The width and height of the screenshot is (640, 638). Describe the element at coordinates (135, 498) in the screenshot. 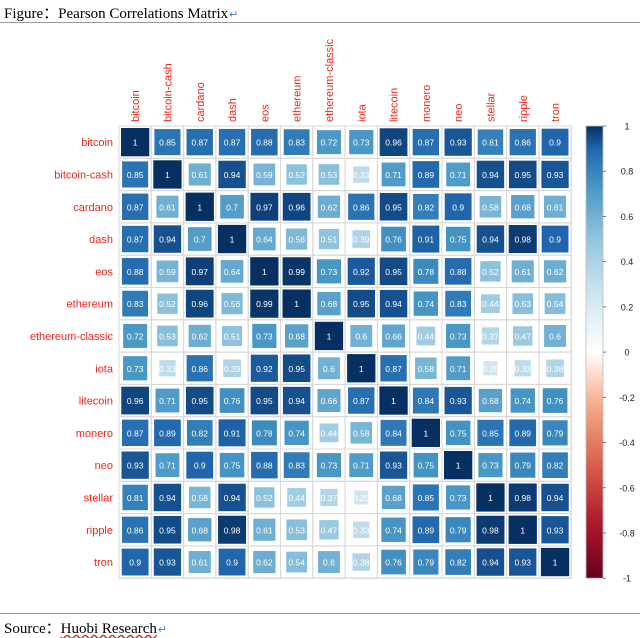

I see `cell-value-label: 0.81` at that location.